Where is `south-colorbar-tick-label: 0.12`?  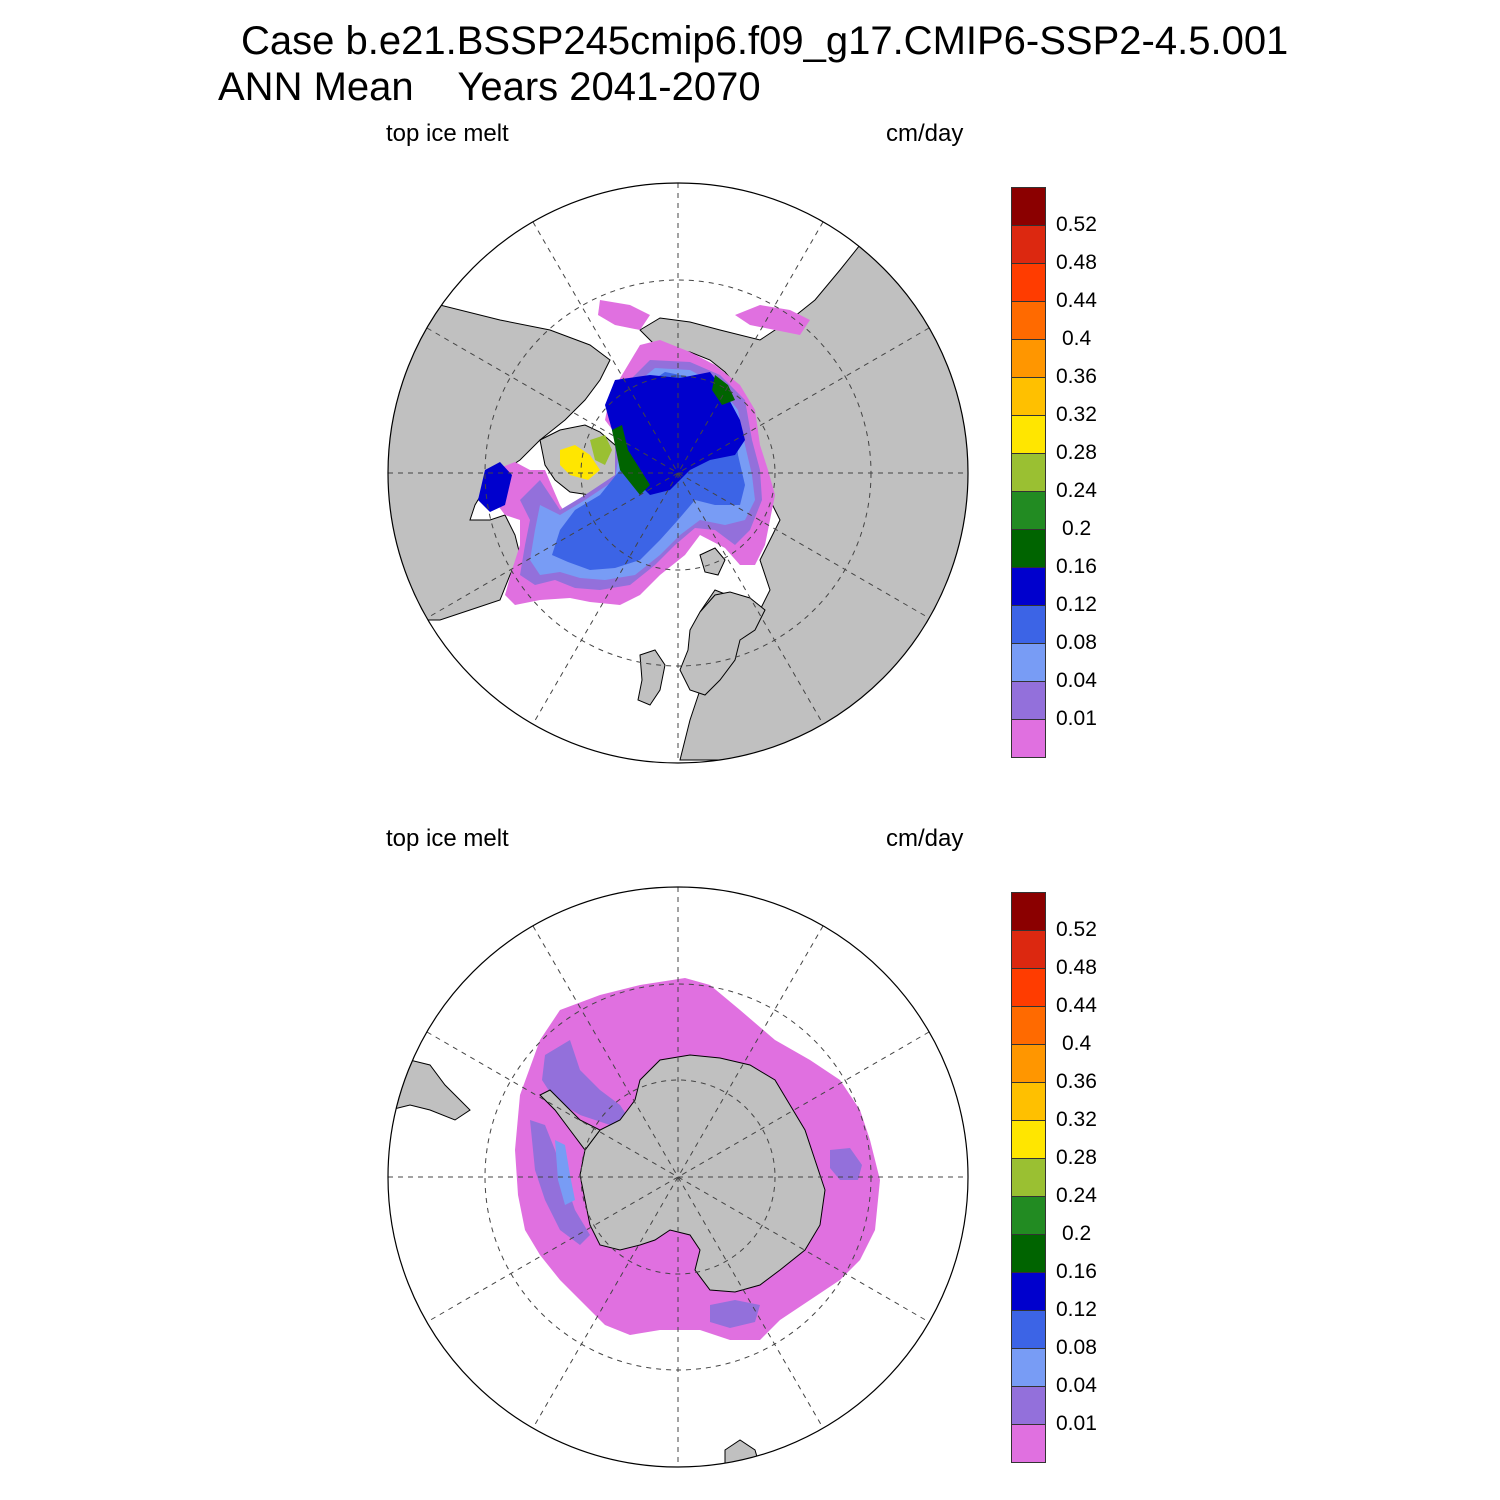 south-colorbar-tick-label: 0.12 is located at coordinates (1076, 1309).